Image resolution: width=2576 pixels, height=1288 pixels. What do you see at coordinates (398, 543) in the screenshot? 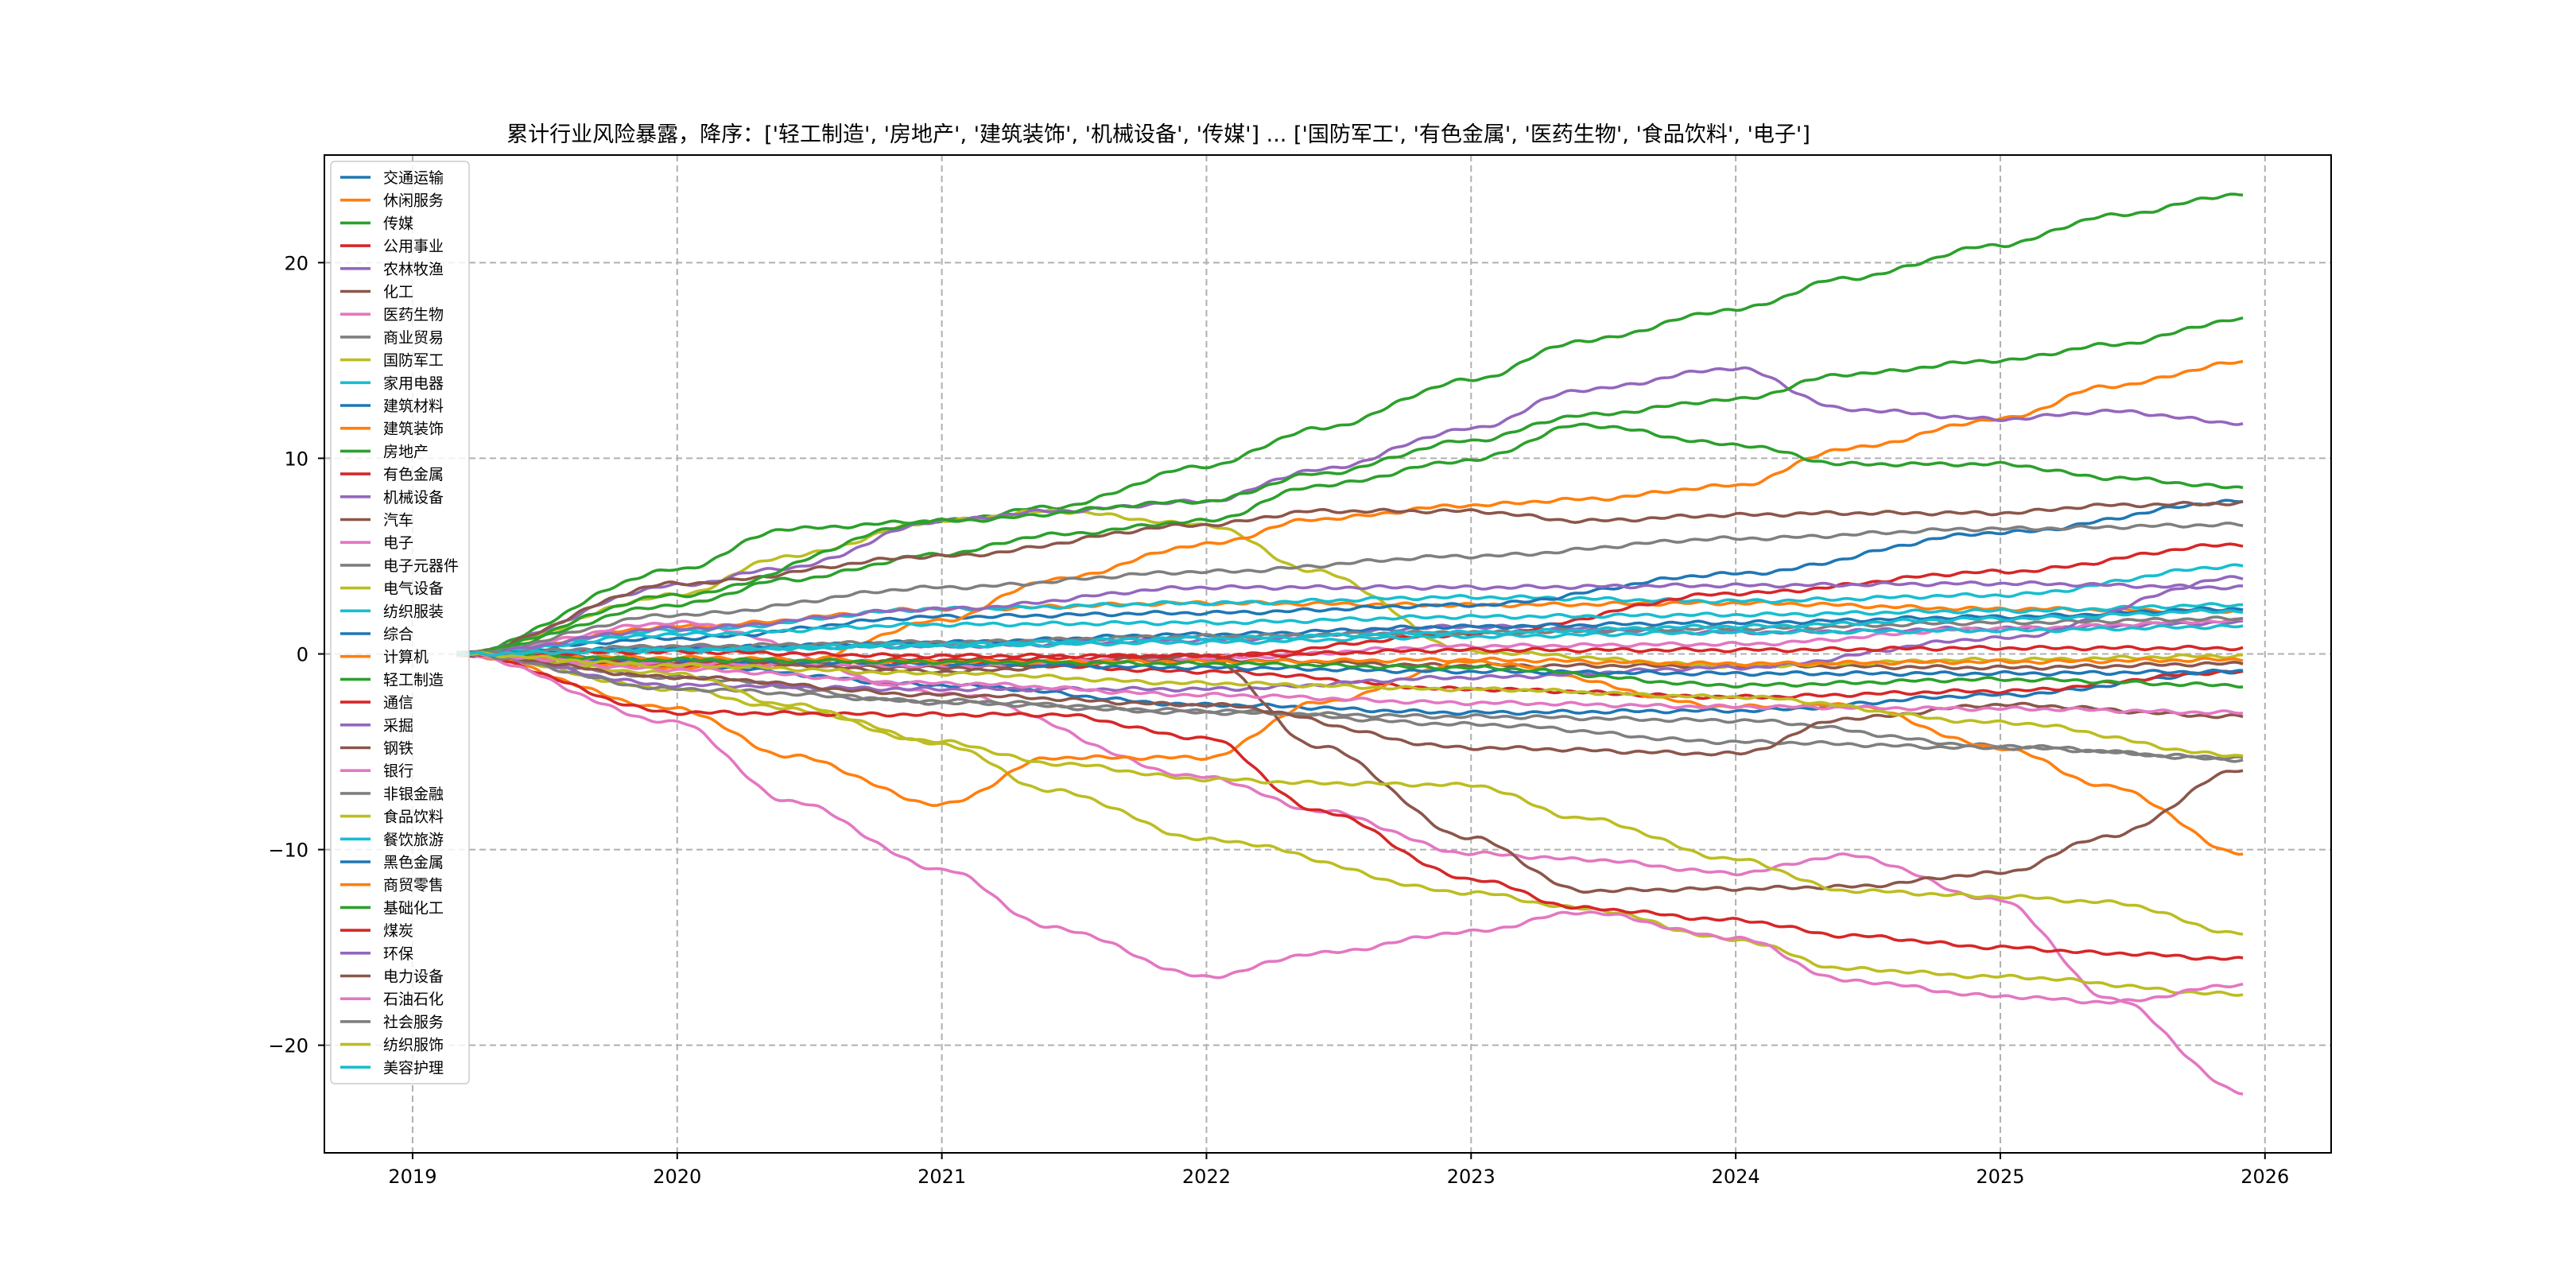
I see `legend-label: 电子` at bounding box center [398, 543].